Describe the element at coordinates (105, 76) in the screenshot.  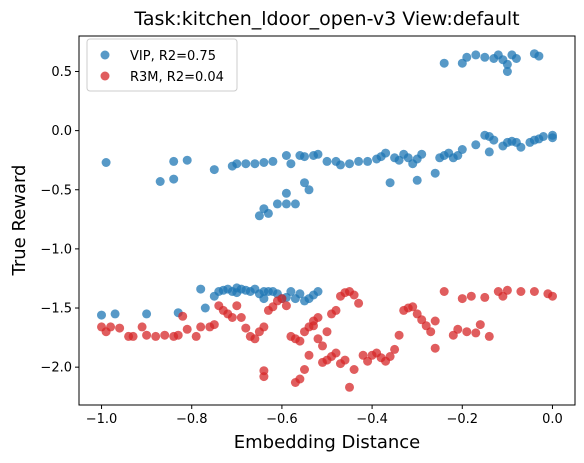
I see `legend-marker-r3m` at that location.